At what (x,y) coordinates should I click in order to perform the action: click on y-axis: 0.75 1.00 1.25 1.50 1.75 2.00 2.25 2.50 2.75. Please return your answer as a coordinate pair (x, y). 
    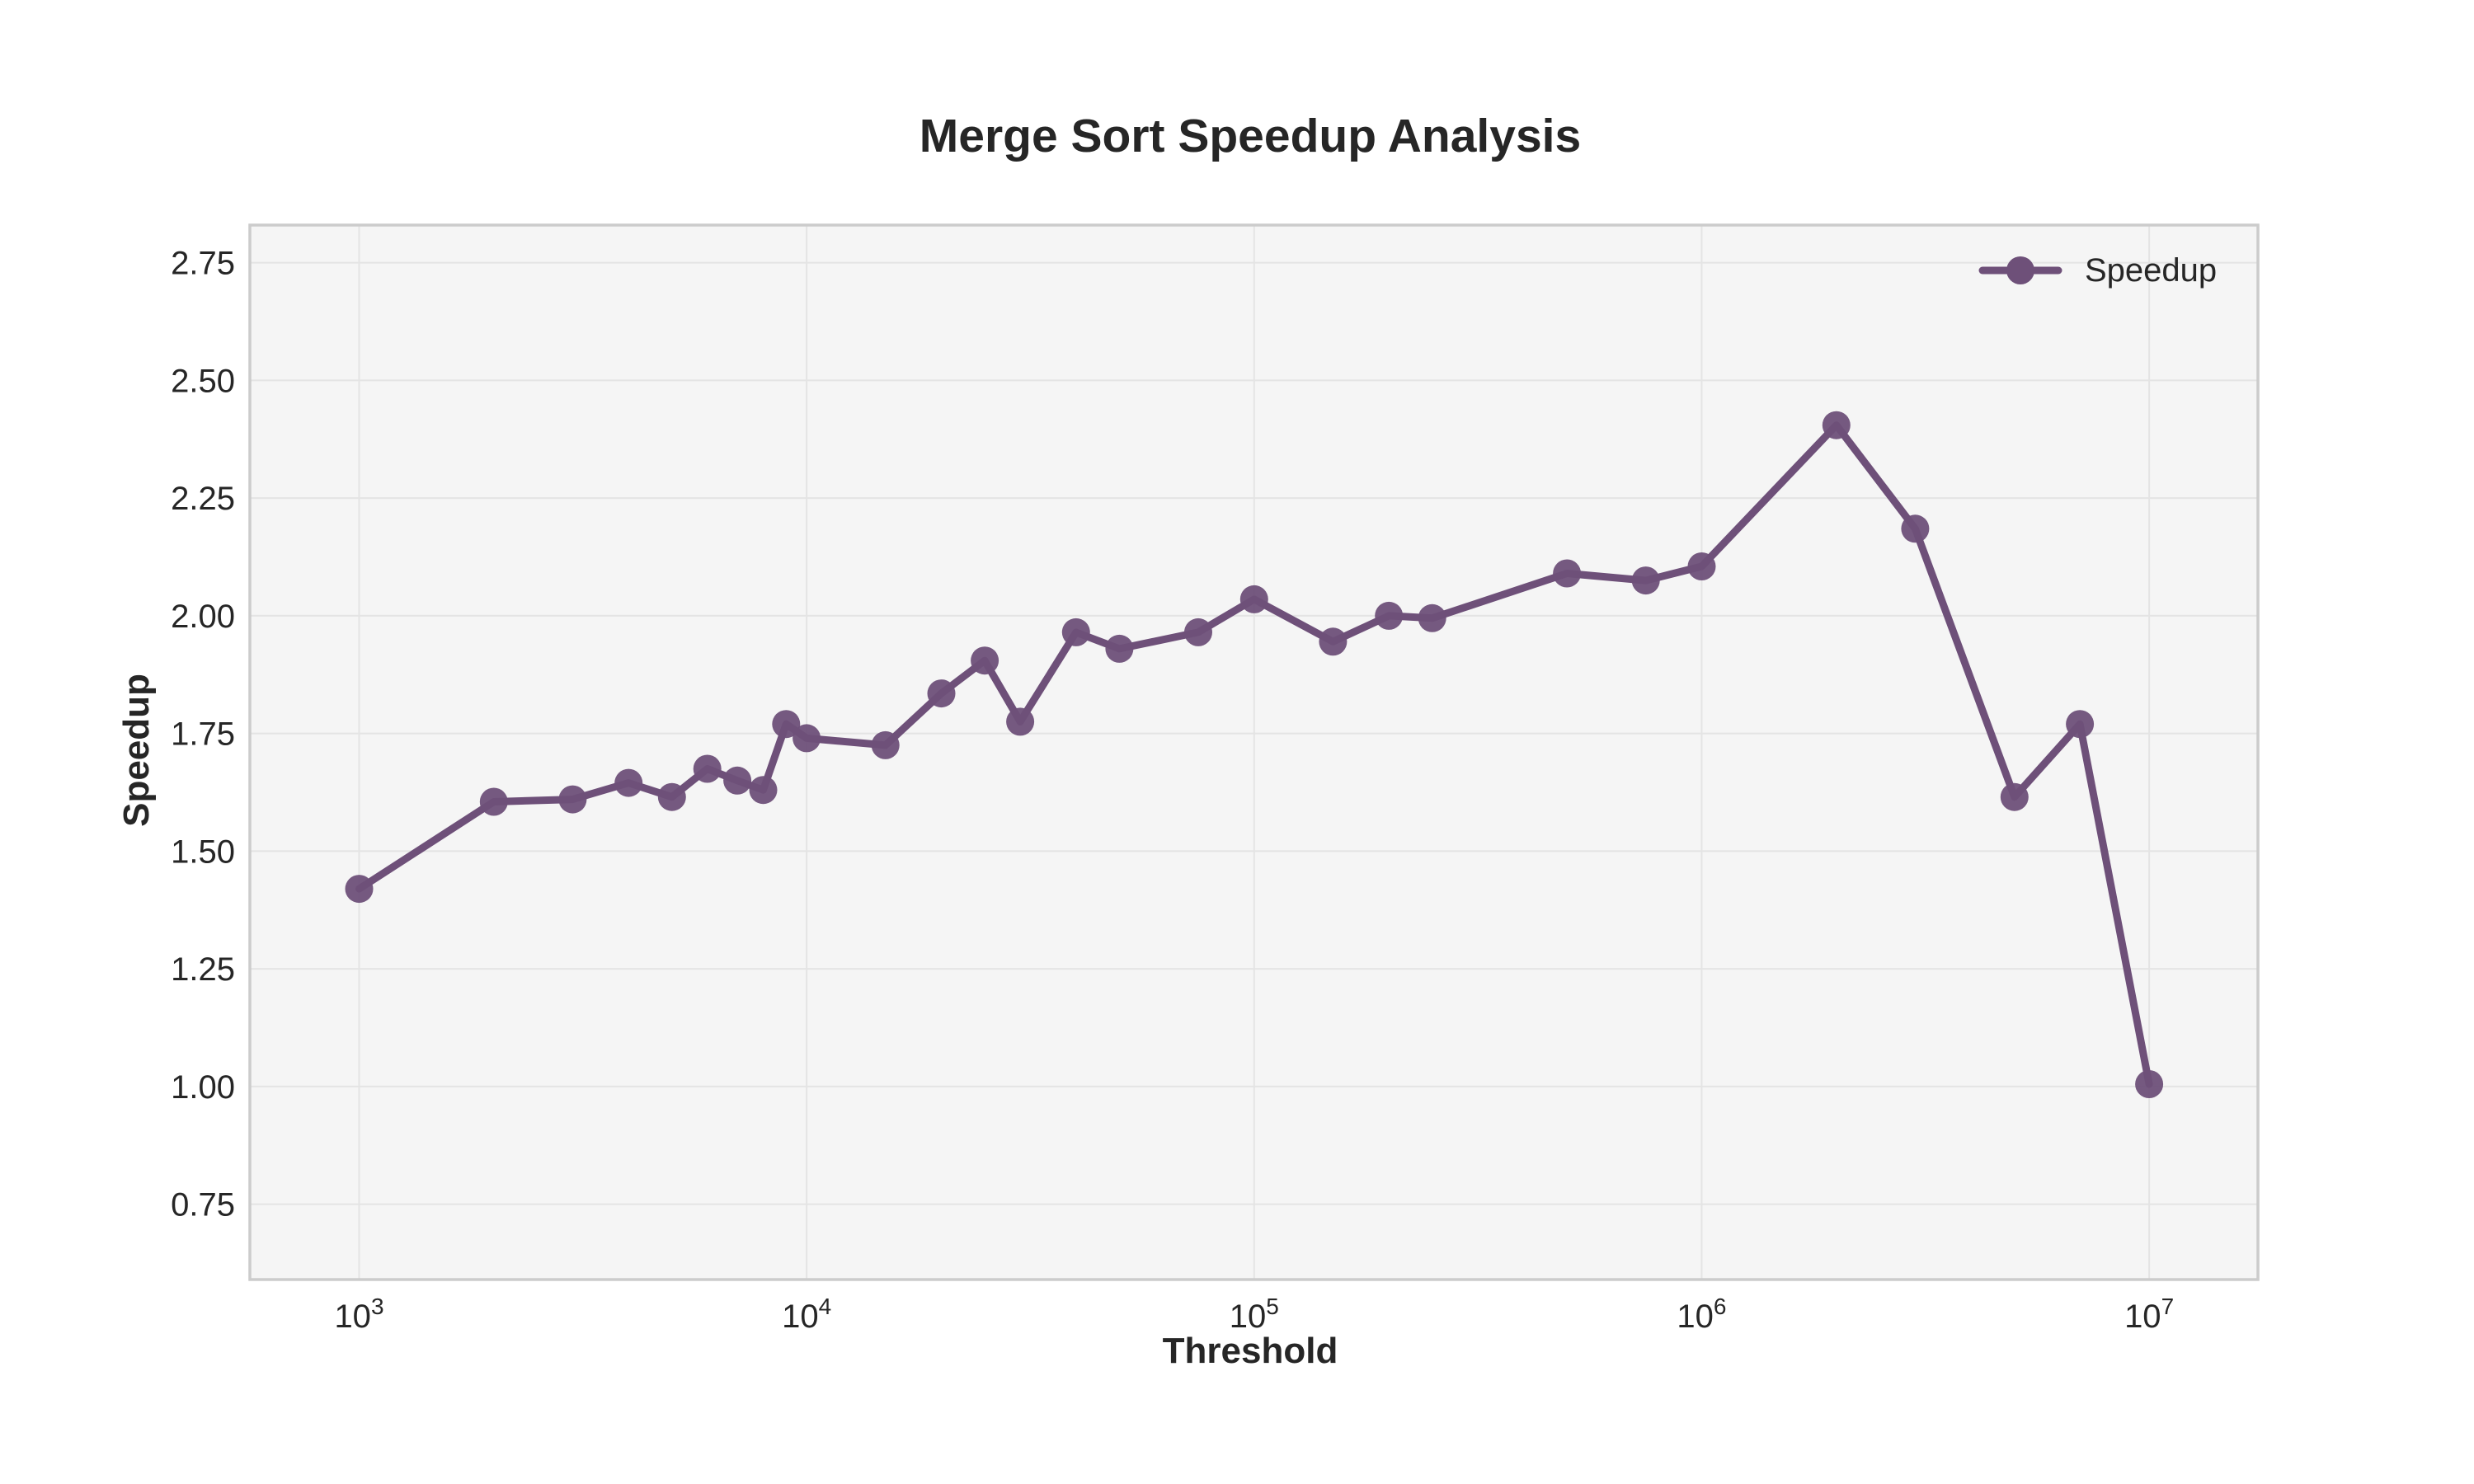
    Looking at the image, I should click on (203, 734).